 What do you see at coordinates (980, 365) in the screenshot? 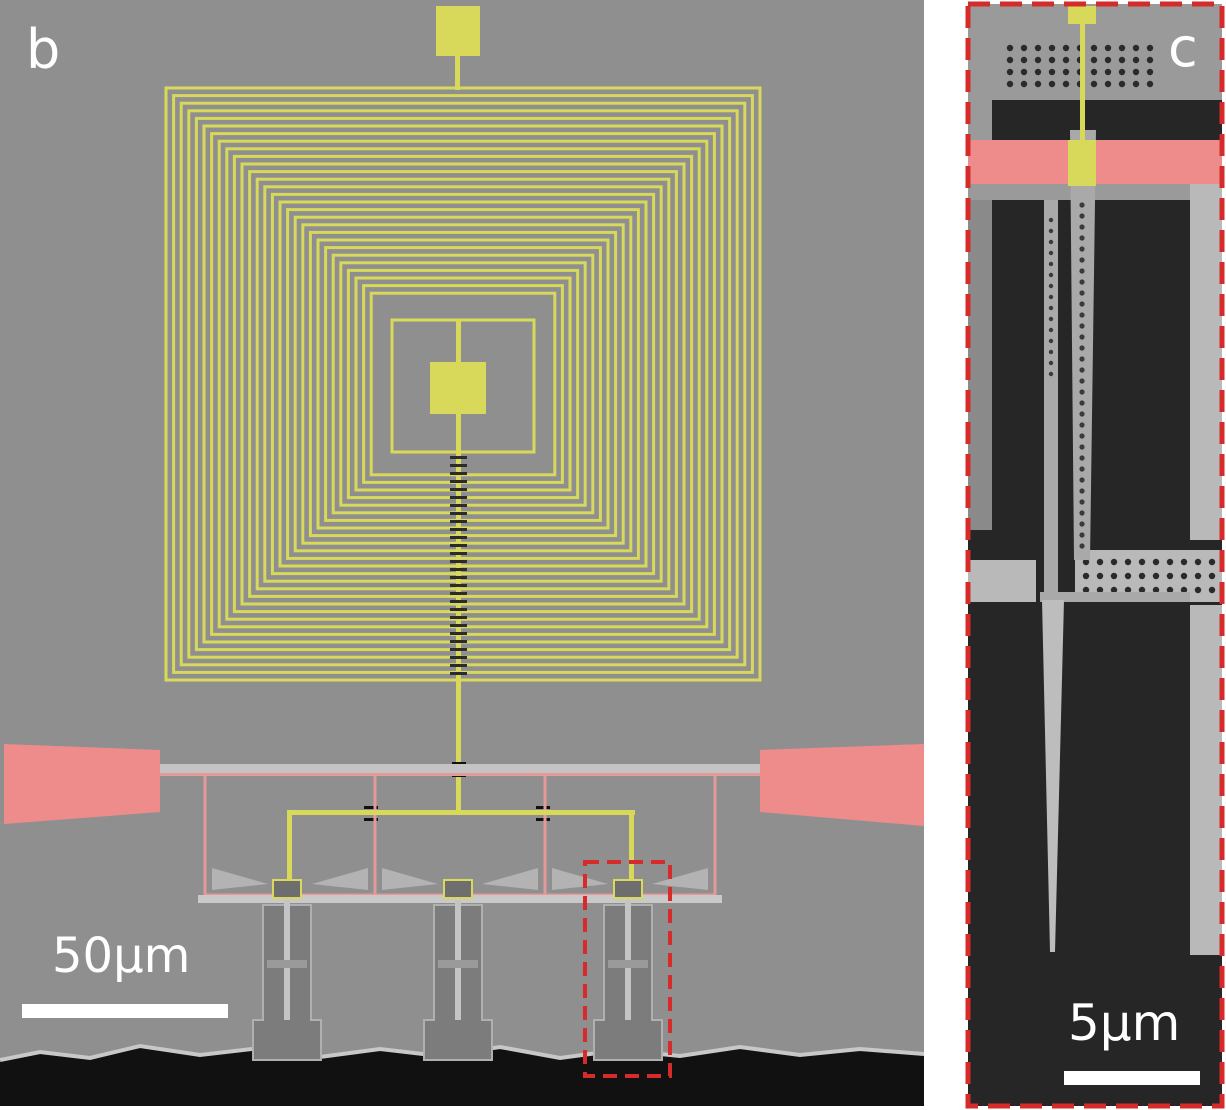
I see `panel-c-left-rail` at bounding box center [980, 365].